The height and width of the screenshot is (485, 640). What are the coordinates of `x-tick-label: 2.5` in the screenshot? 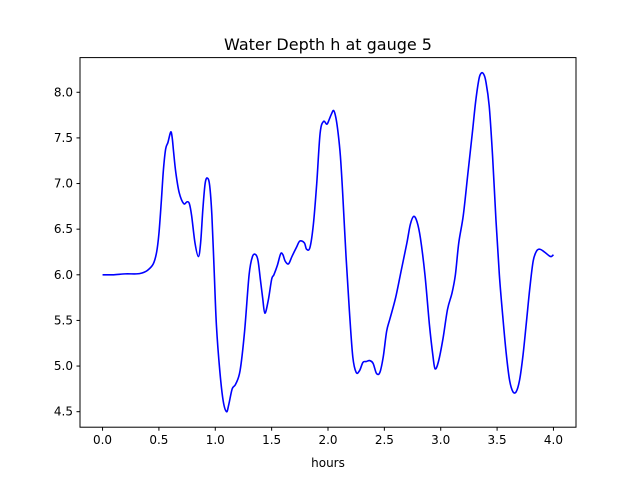 It's located at (384, 440).